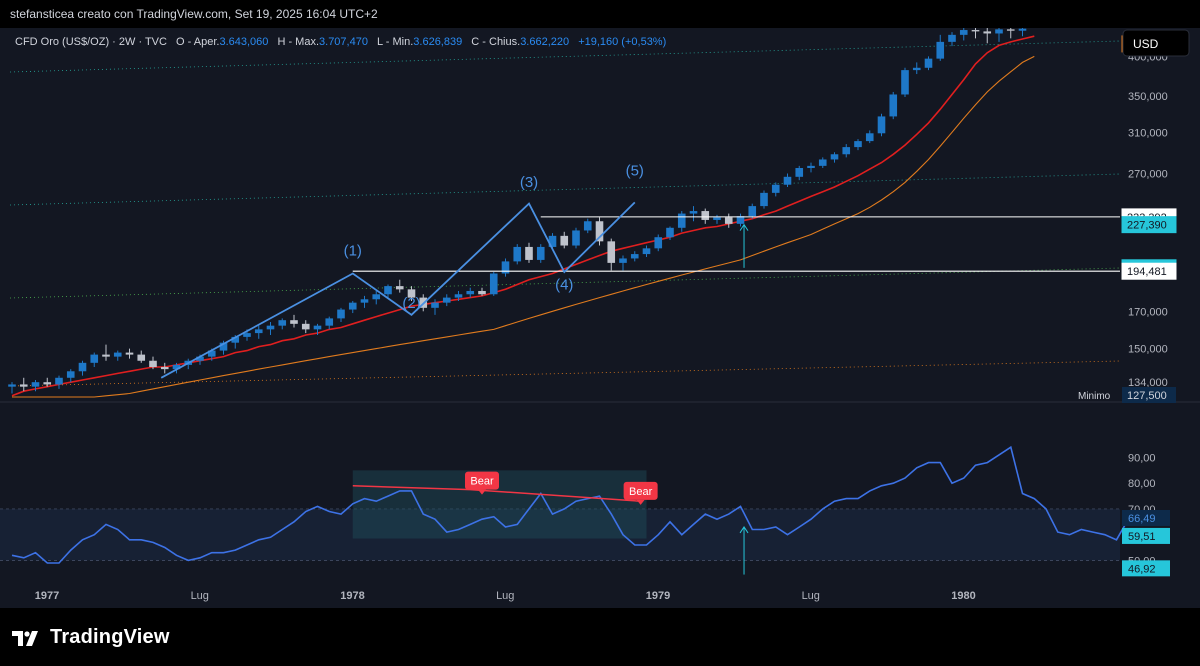 The height and width of the screenshot is (666, 1200). I want to click on currency-button-label: USD, so click(1146, 44).